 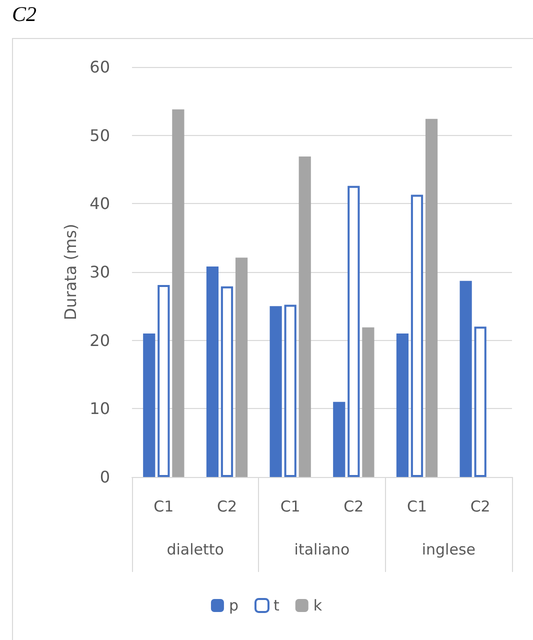 What do you see at coordinates (100, 67) in the screenshot?
I see `y-tick-label: 60` at bounding box center [100, 67].